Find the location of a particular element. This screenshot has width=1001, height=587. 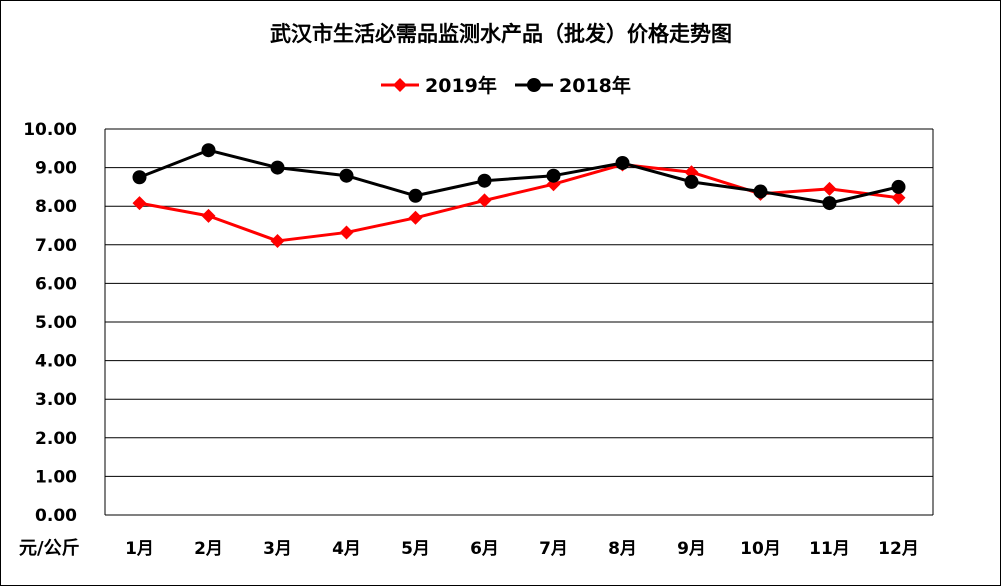

x-tick-label: 3月 is located at coordinates (277, 549).